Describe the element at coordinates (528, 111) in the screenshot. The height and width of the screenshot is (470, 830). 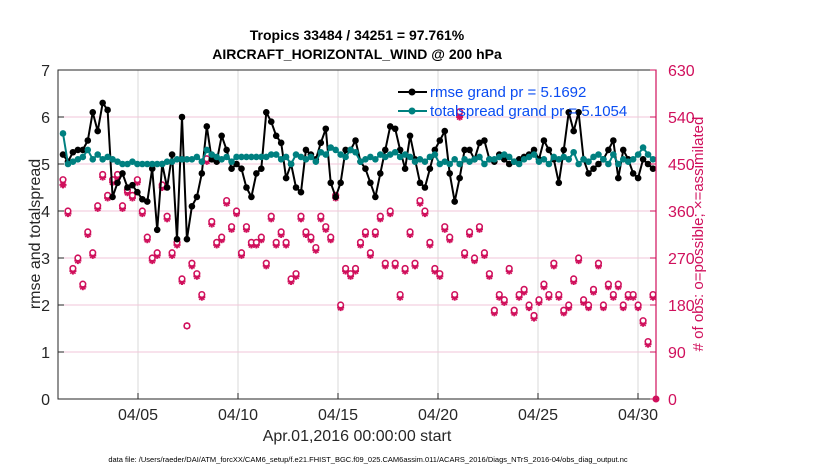
I see `legend-totalspread-label: totalspread grand pr = 5.1054` at that location.